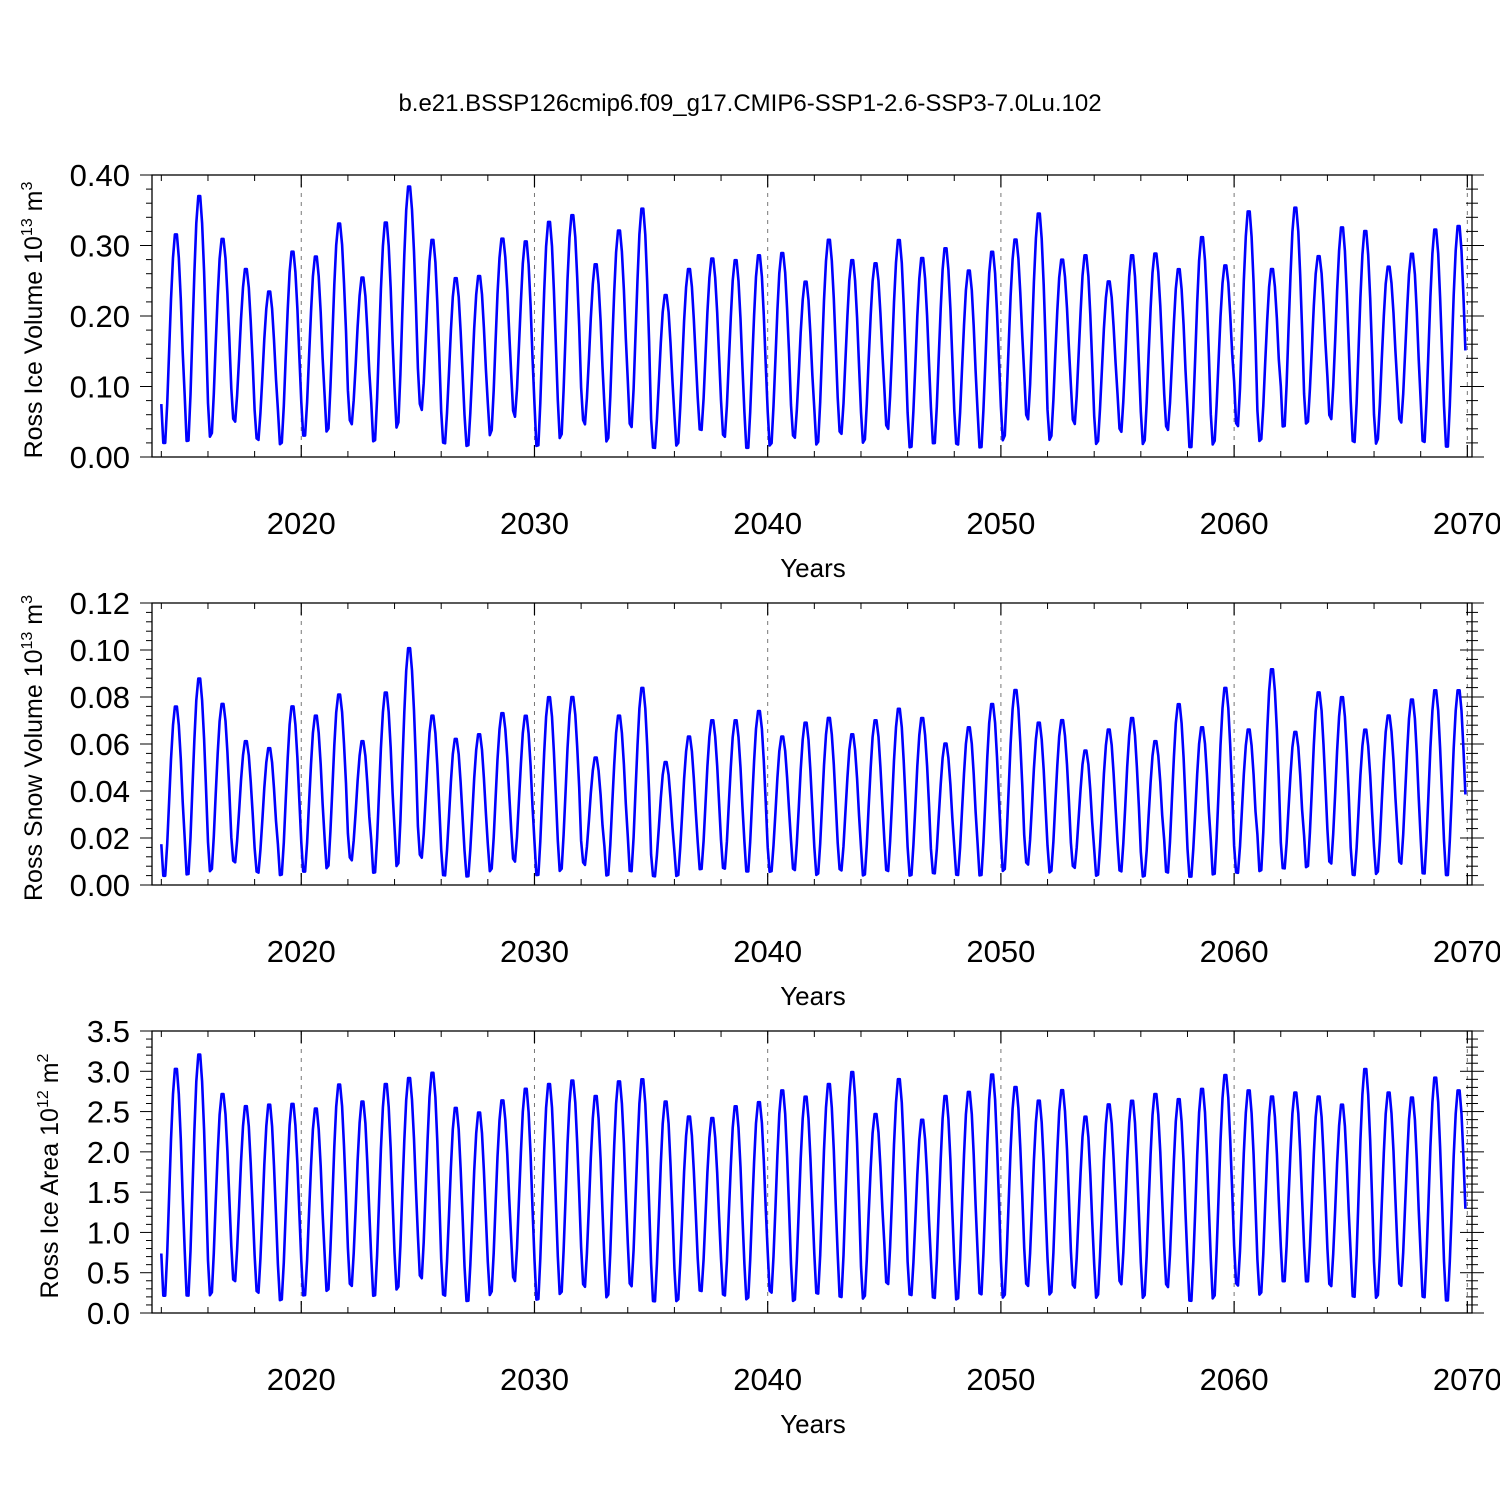 This screenshot has width=1500, height=1500. Describe the element at coordinates (108, 1152) in the screenshot. I see `y-tick-label: 2.0` at that location.